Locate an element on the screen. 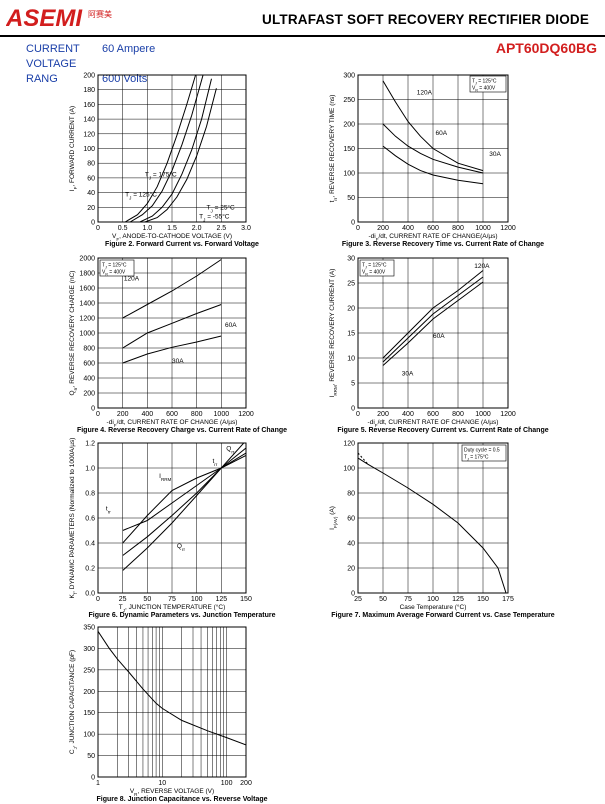  fig8-grid is located at coordinates (172, 702).